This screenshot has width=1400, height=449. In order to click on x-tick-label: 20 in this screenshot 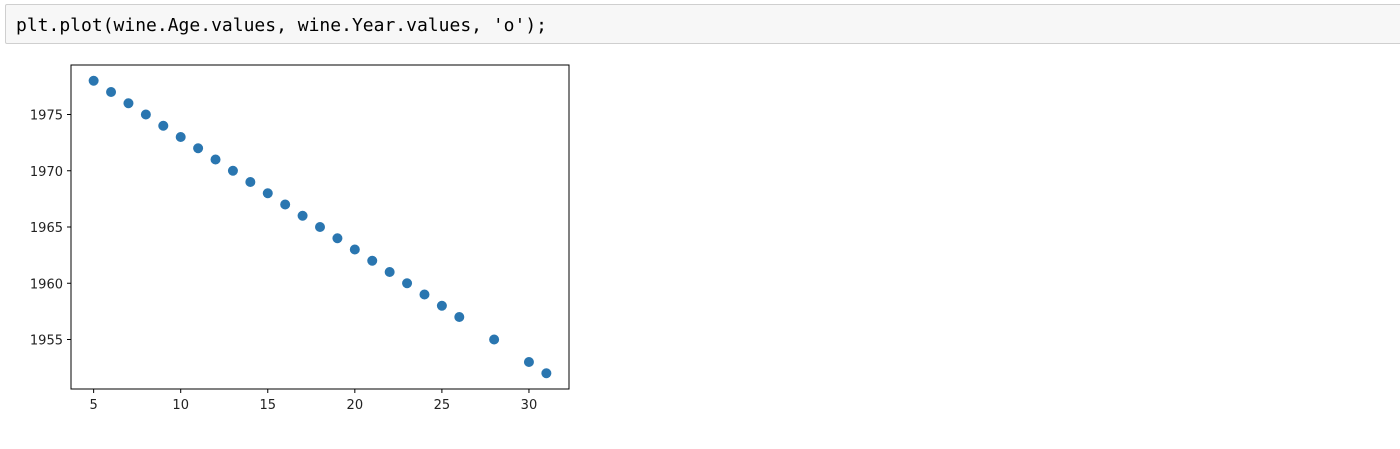, I will do `click(355, 405)`.